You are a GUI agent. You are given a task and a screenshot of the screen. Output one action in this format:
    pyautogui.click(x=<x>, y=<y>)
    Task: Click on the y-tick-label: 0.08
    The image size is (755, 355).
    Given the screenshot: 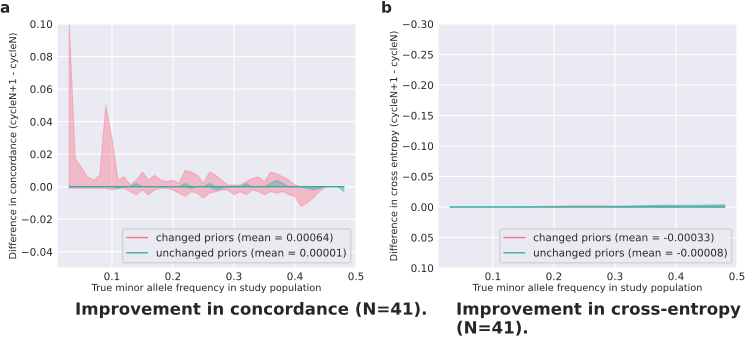 What is the action you would take?
    pyautogui.click(x=41, y=56)
    